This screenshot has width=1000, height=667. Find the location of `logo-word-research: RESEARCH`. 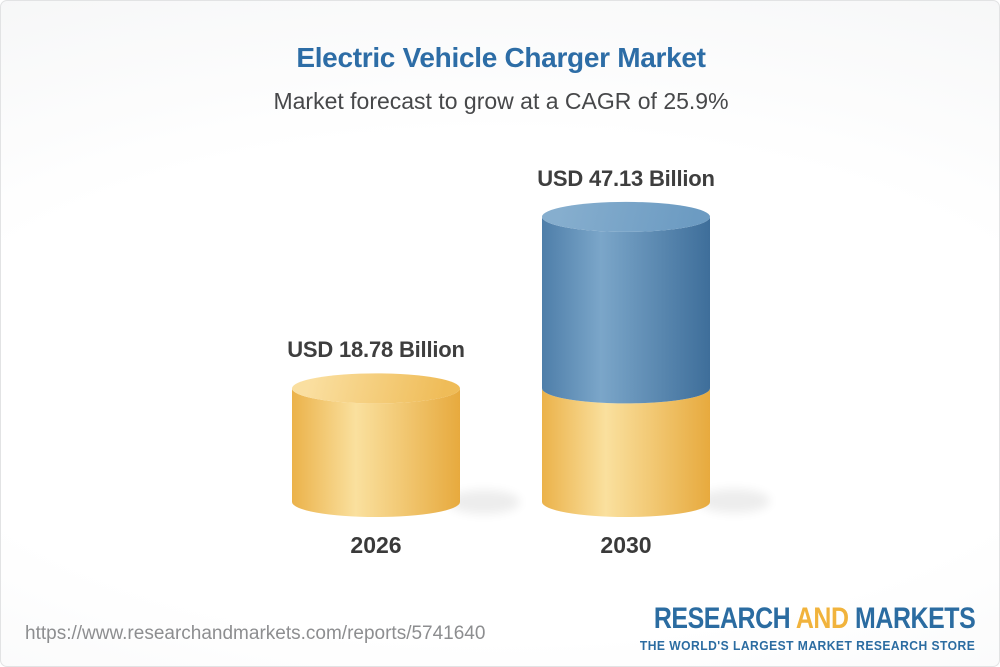

logo-word-research: RESEARCH is located at coordinates (722, 618).